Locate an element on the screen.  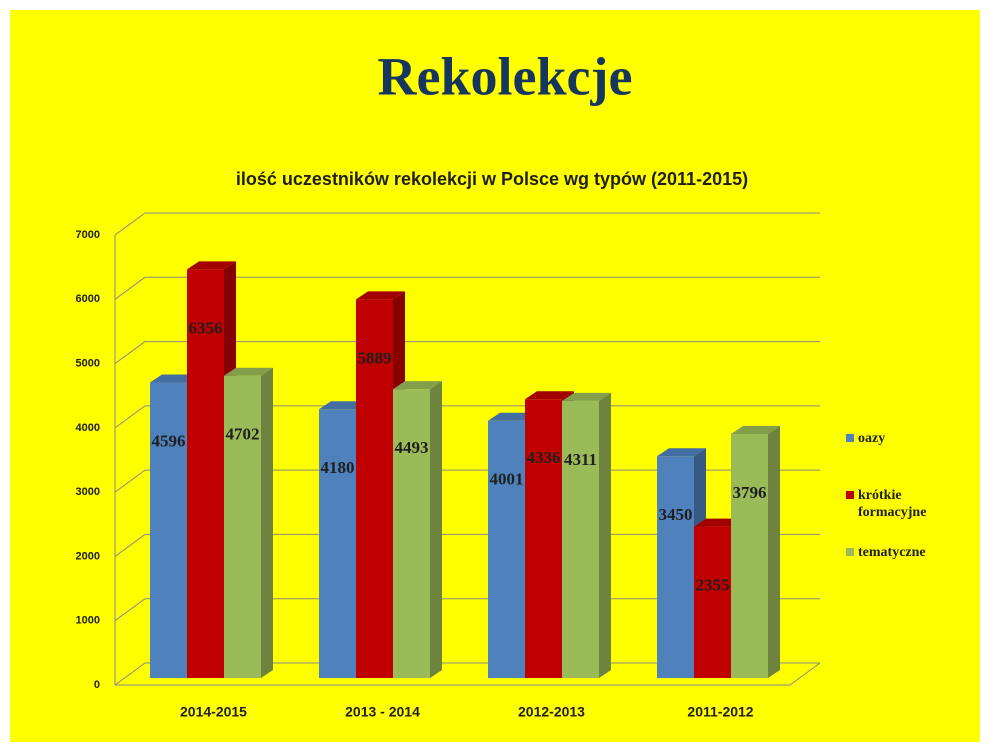
data-label: 4180 is located at coordinates (338, 467).